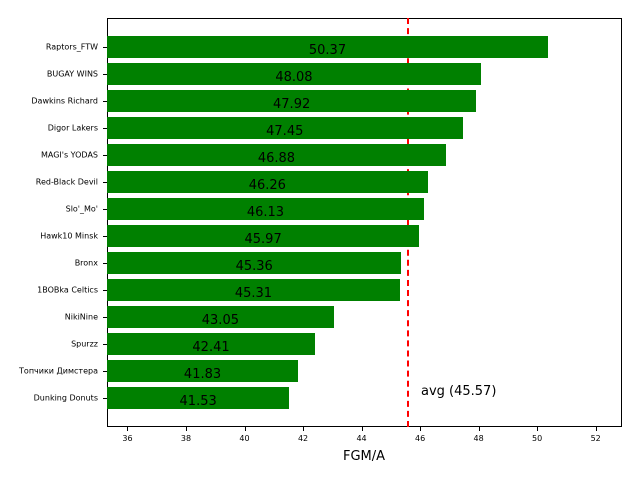  I want to click on y-tick-label: Bronx, so click(86, 263).